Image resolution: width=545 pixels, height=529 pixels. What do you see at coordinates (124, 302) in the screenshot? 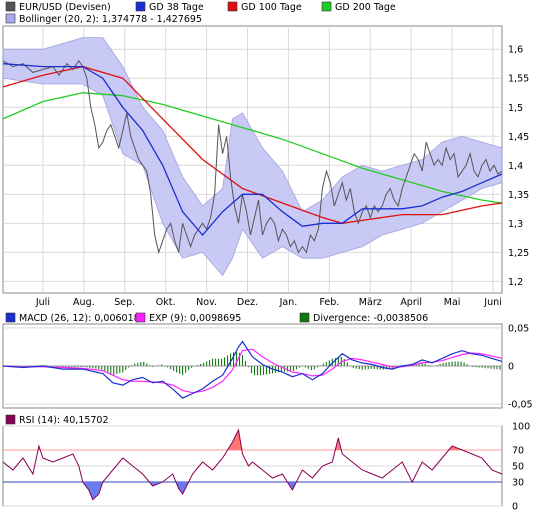
I see `x-tick-label-sep: Sep.` at bounding box center [124, 302].